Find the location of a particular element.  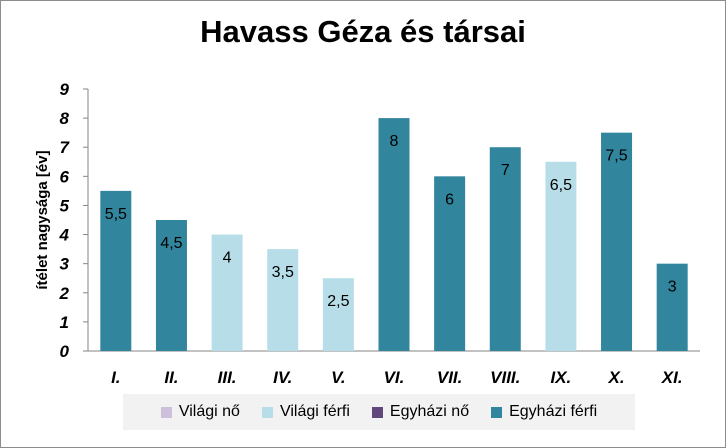

x-tick-label: VII. is located at coordinates (450, 377).